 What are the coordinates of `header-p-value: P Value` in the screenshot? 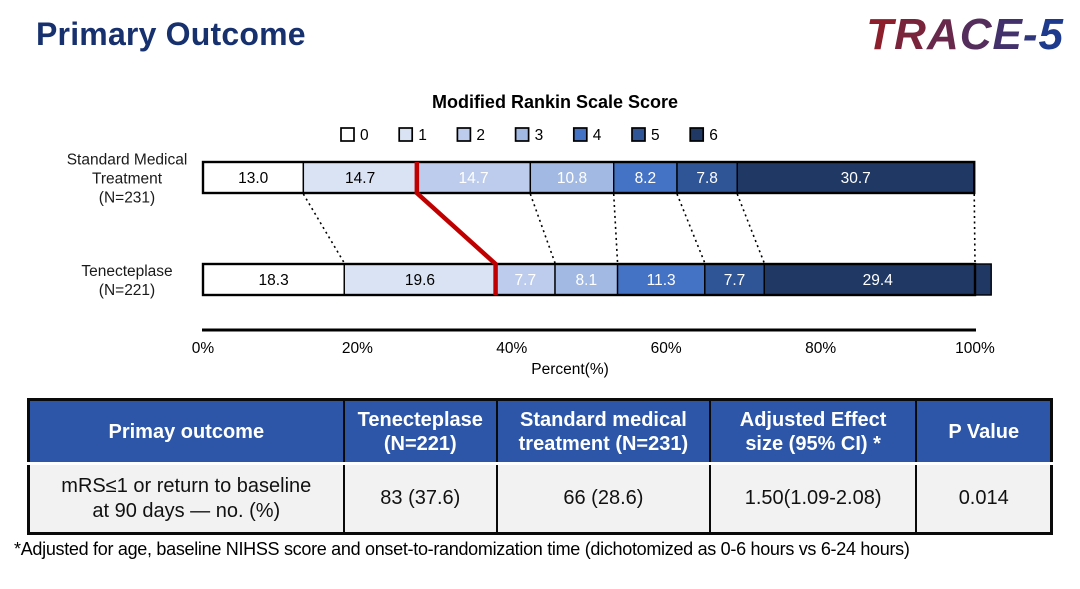 It's located at (984, 431).